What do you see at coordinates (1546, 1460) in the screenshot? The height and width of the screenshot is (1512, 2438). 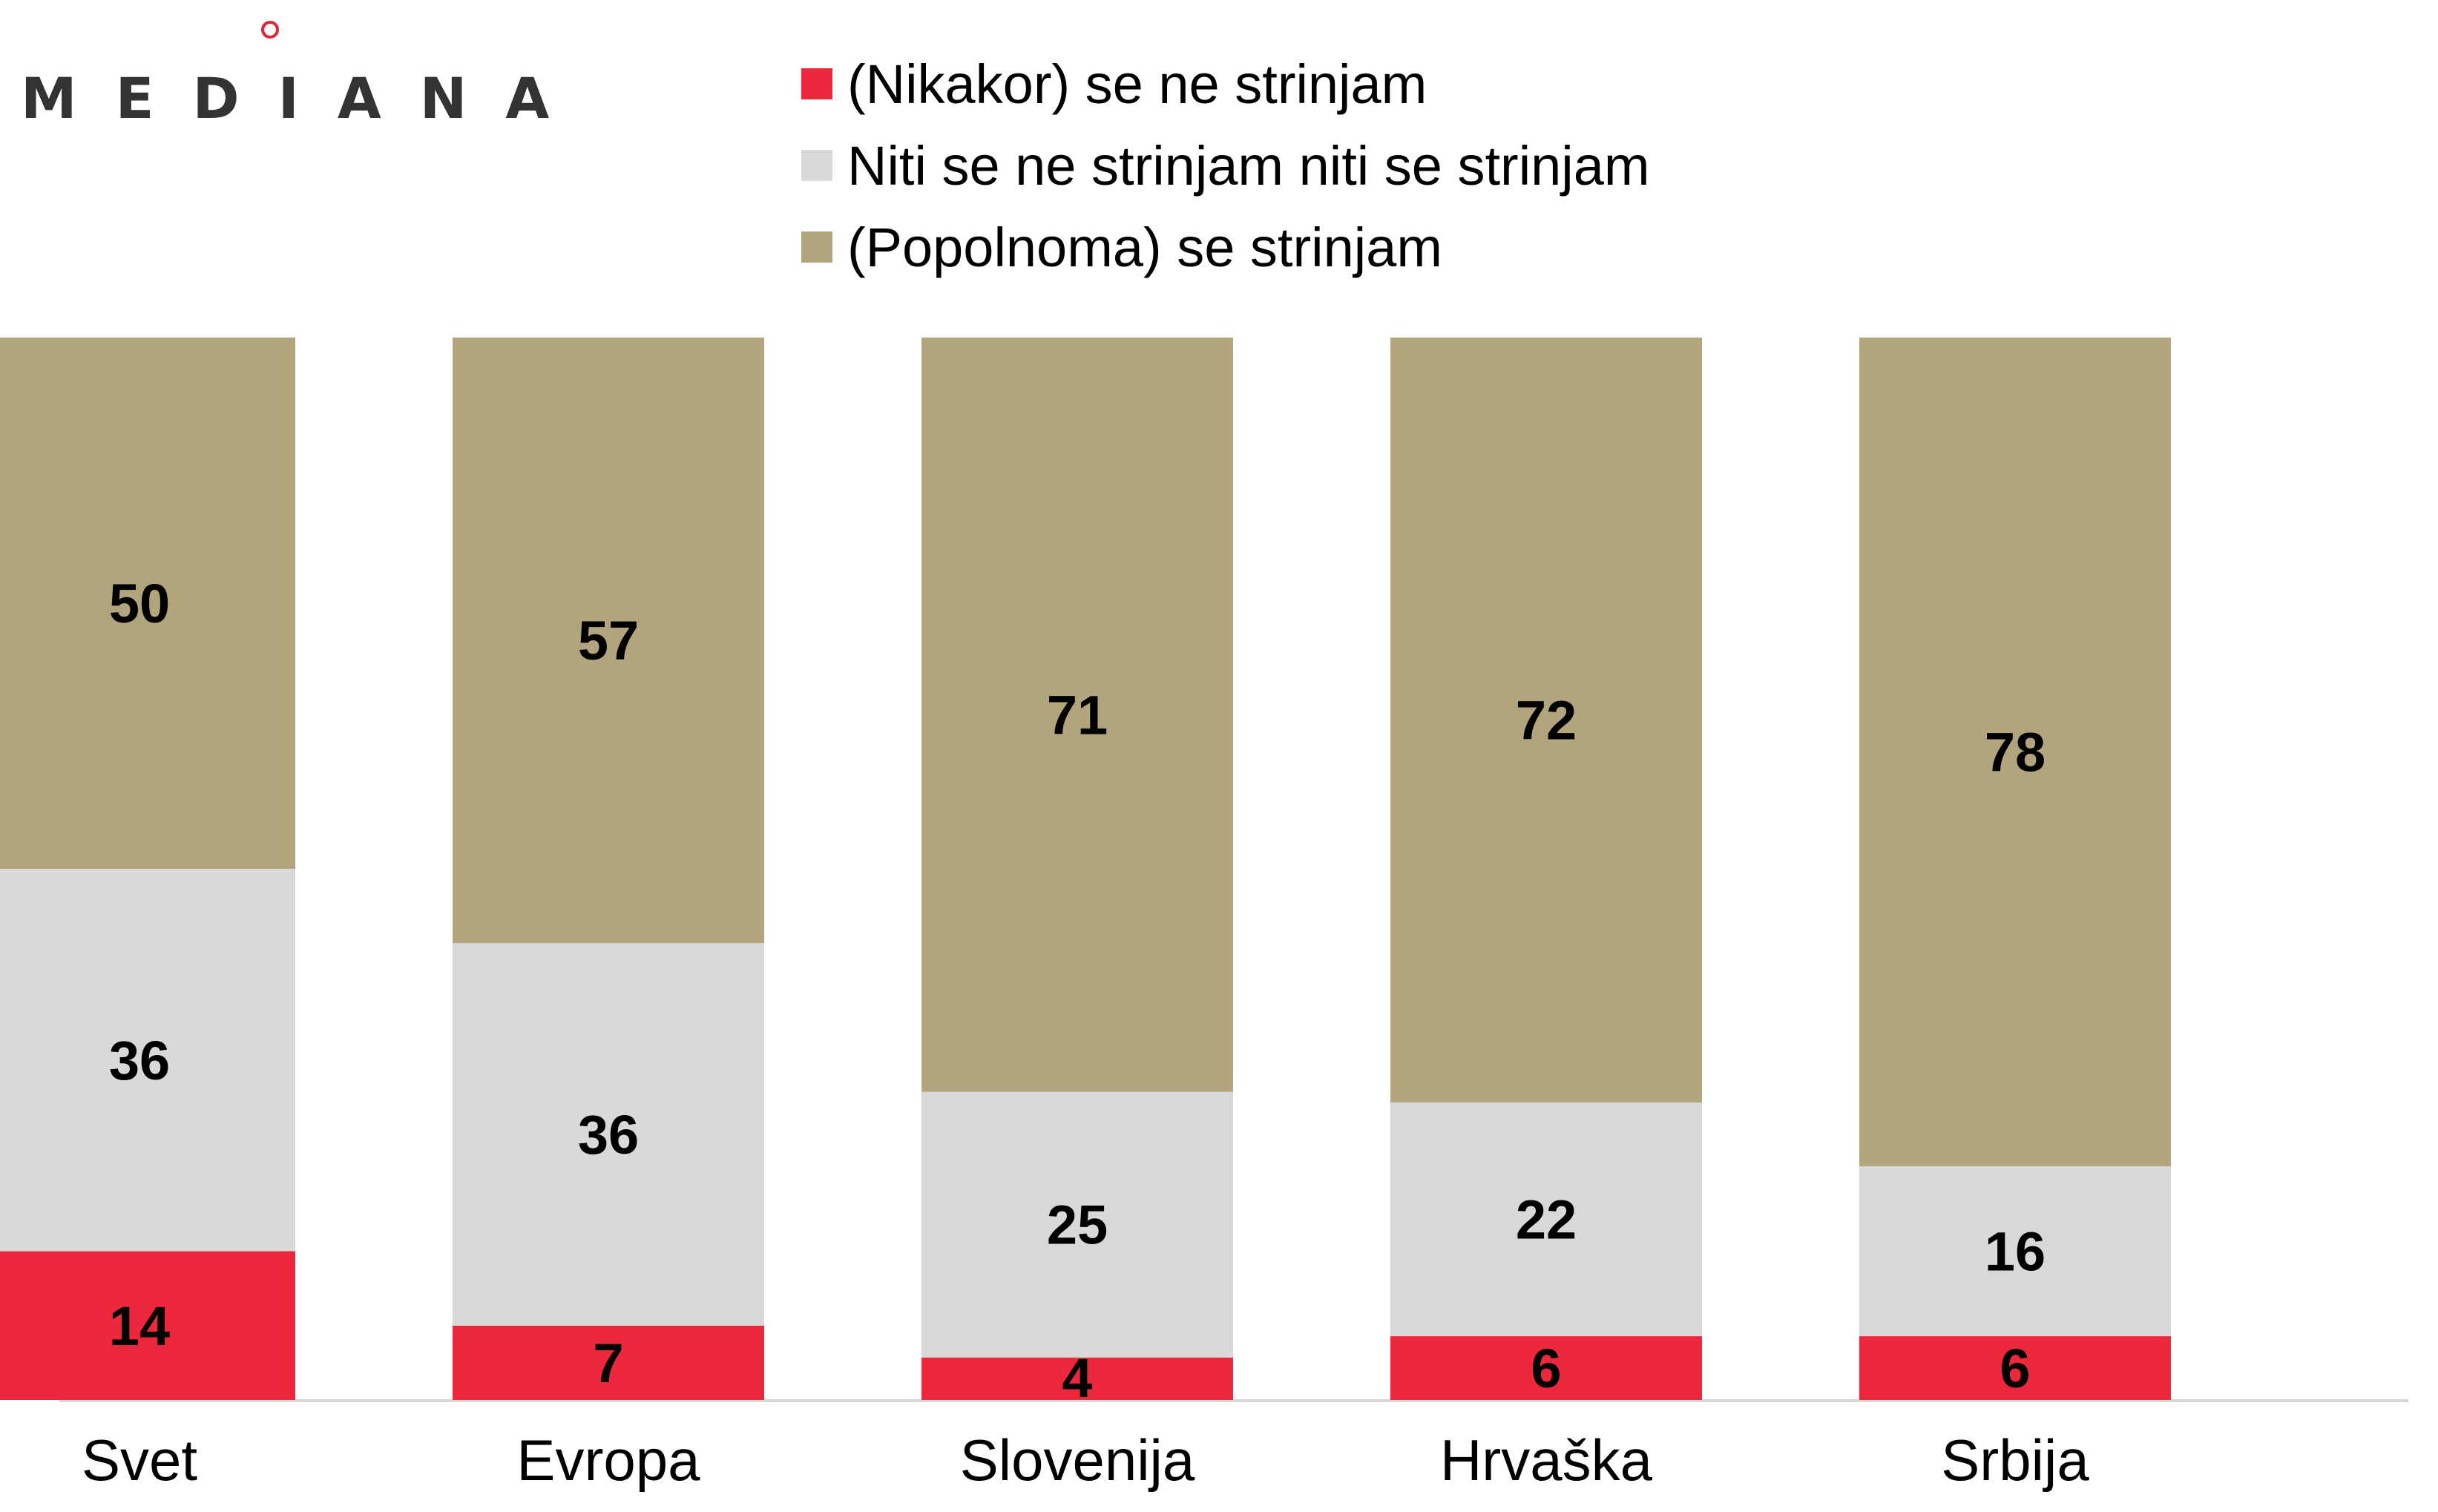 I see `category-label-hrva-ka: Hrvaška` at bounding box center [1546, 1460].